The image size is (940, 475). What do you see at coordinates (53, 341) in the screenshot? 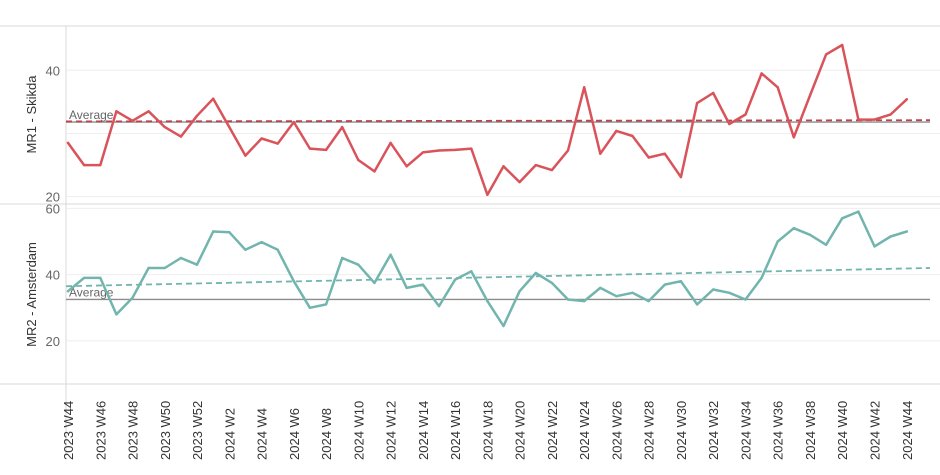
I see `panel-2-y-tick-label: 20` at bounding box center [53, 341].